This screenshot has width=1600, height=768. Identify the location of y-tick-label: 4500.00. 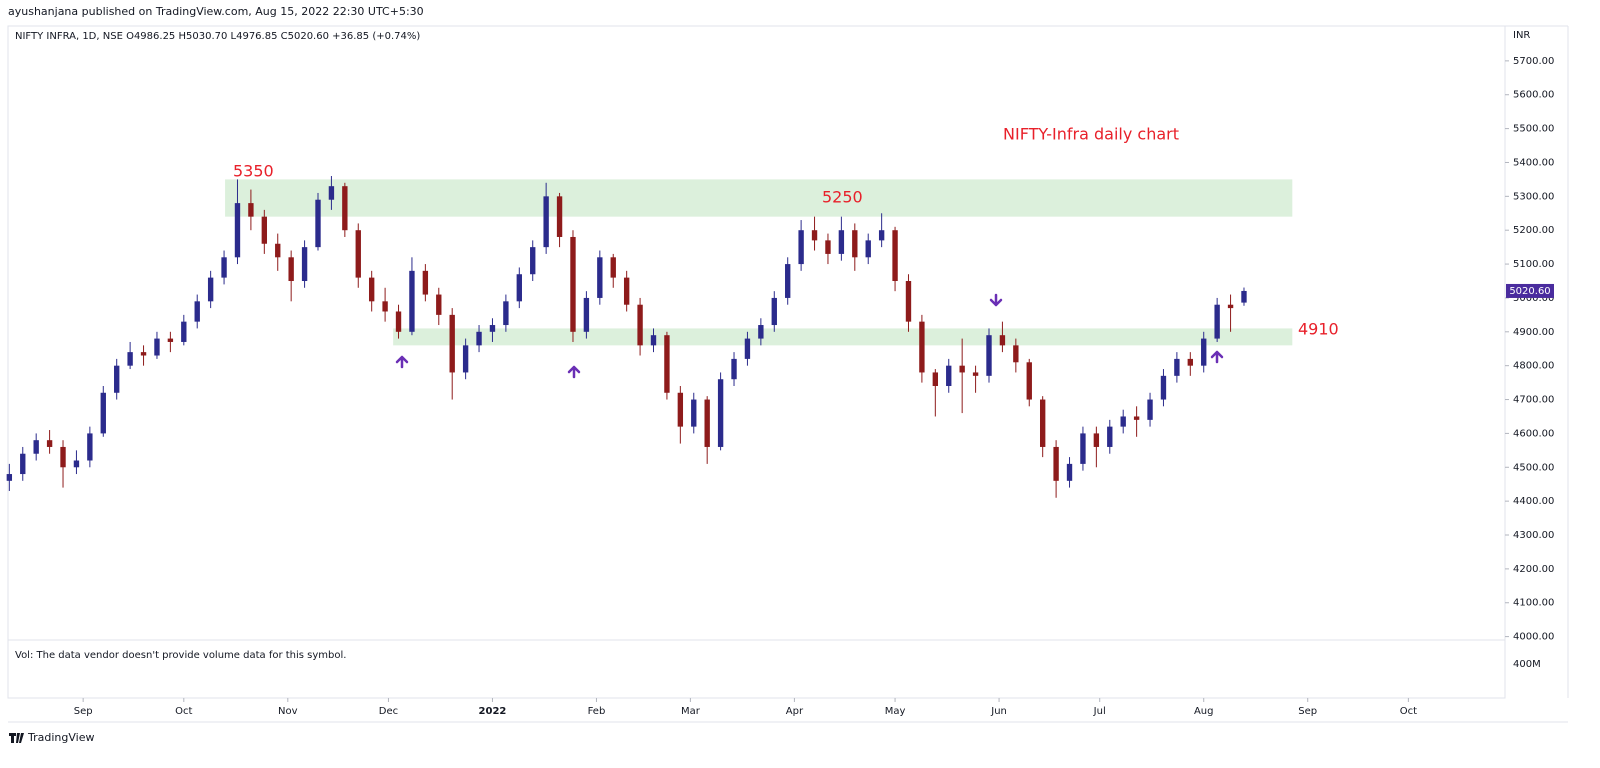
(1533, 467).